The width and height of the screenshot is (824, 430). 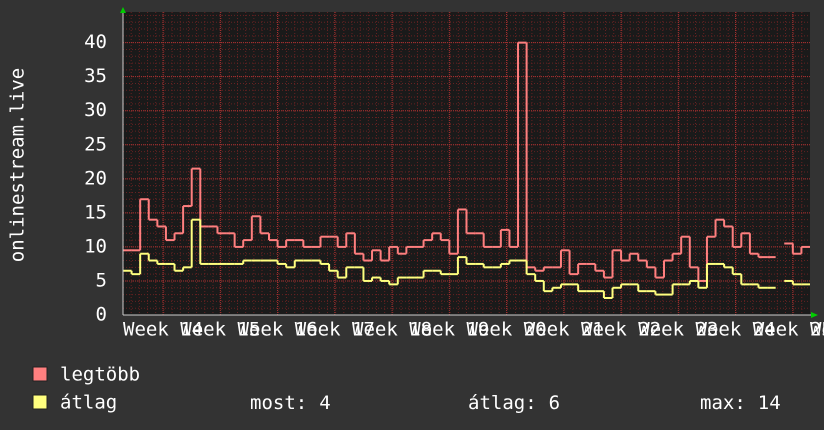 I want to click on y-tick-label: 30, so click(x=95, y=110).